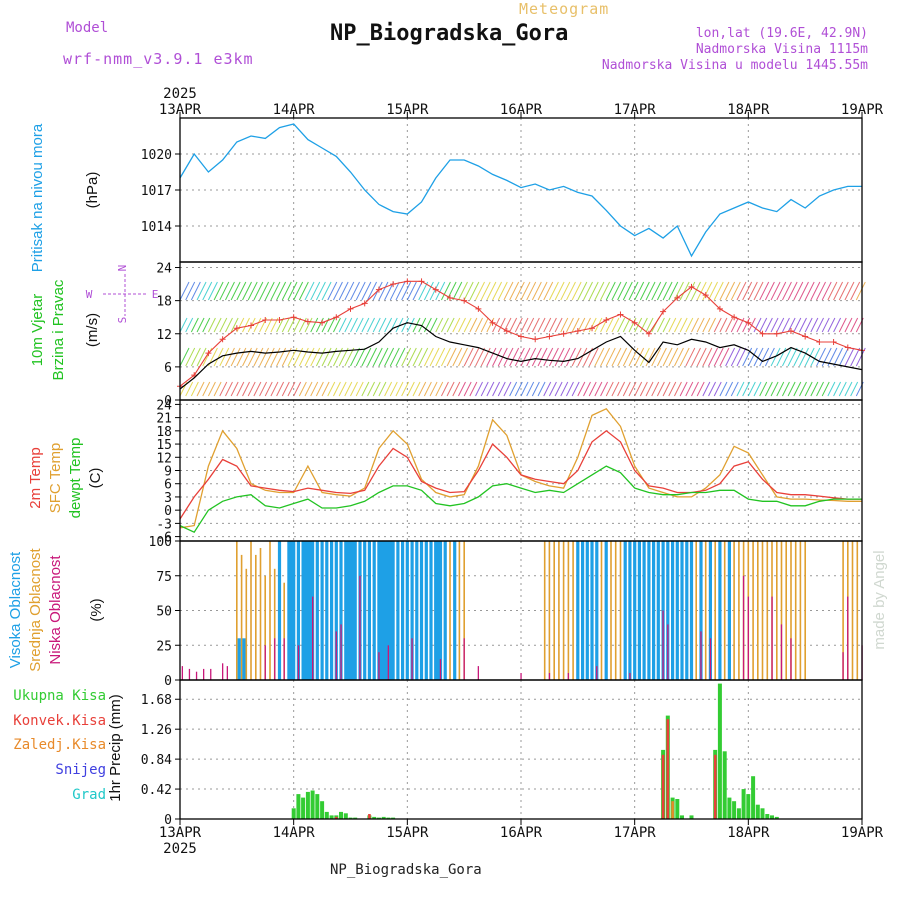 This screenshot has width=900, height=900. Describe the element at coordinates (37, 197) in the screenshot. I see `pressure-title: Pritisak na nivou mora` at that location.